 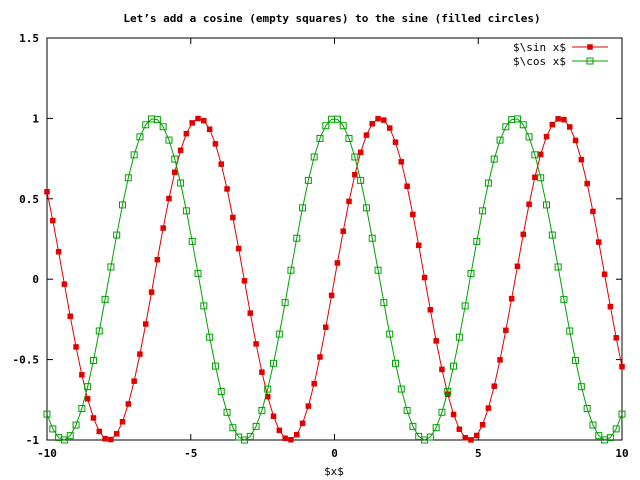 I want to click on legend-cos-marker-shape, so click(x=590, y=61).